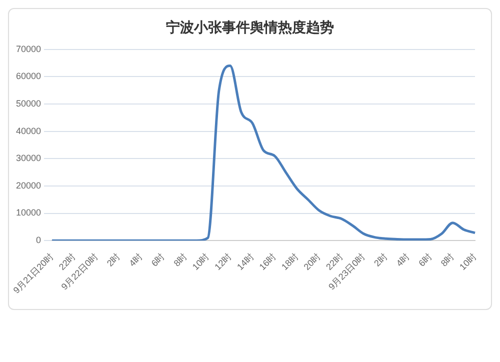 This screenshot has width=500, height=362. Describe the element at coordinates (67, 261) in the screenshot. I see `x-tick-label: 22时` at that location.